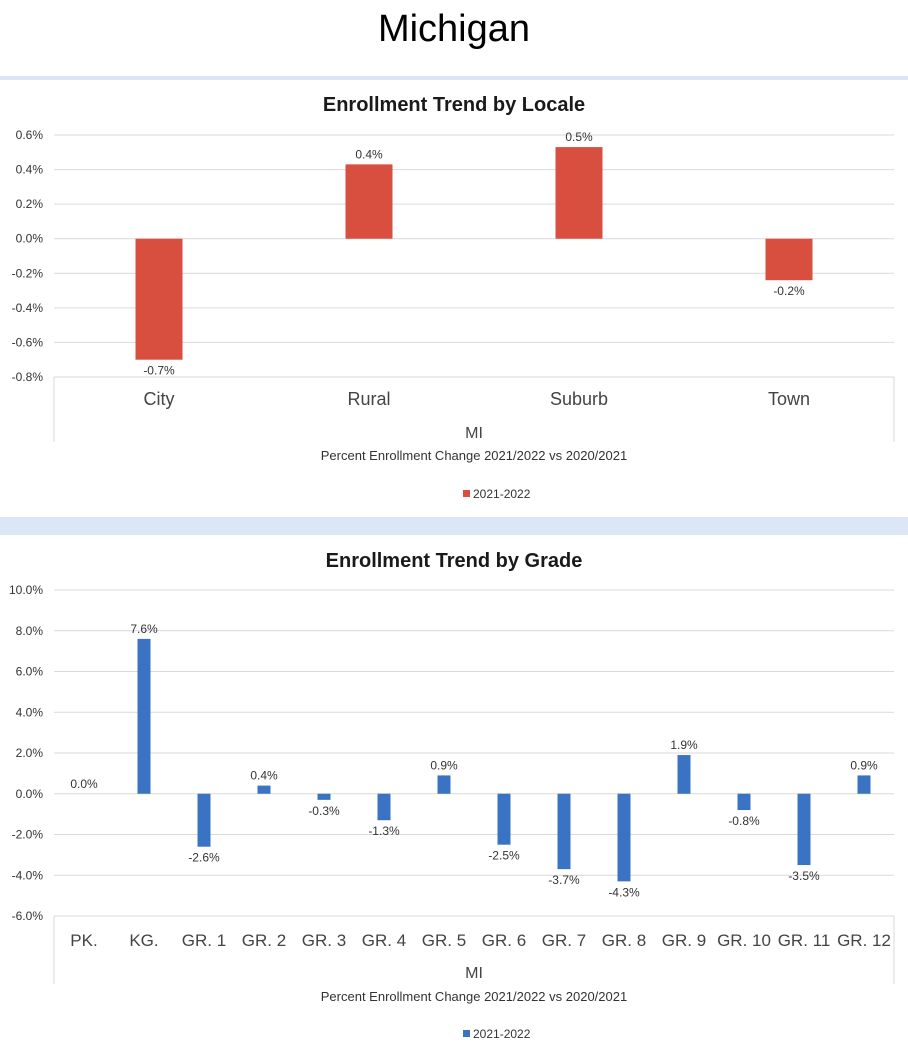 The image size is (908, 1054). Describe the element at coordinates (30, 170) in the screenshot. I see `y-tick-label: 0.4%` at that location.